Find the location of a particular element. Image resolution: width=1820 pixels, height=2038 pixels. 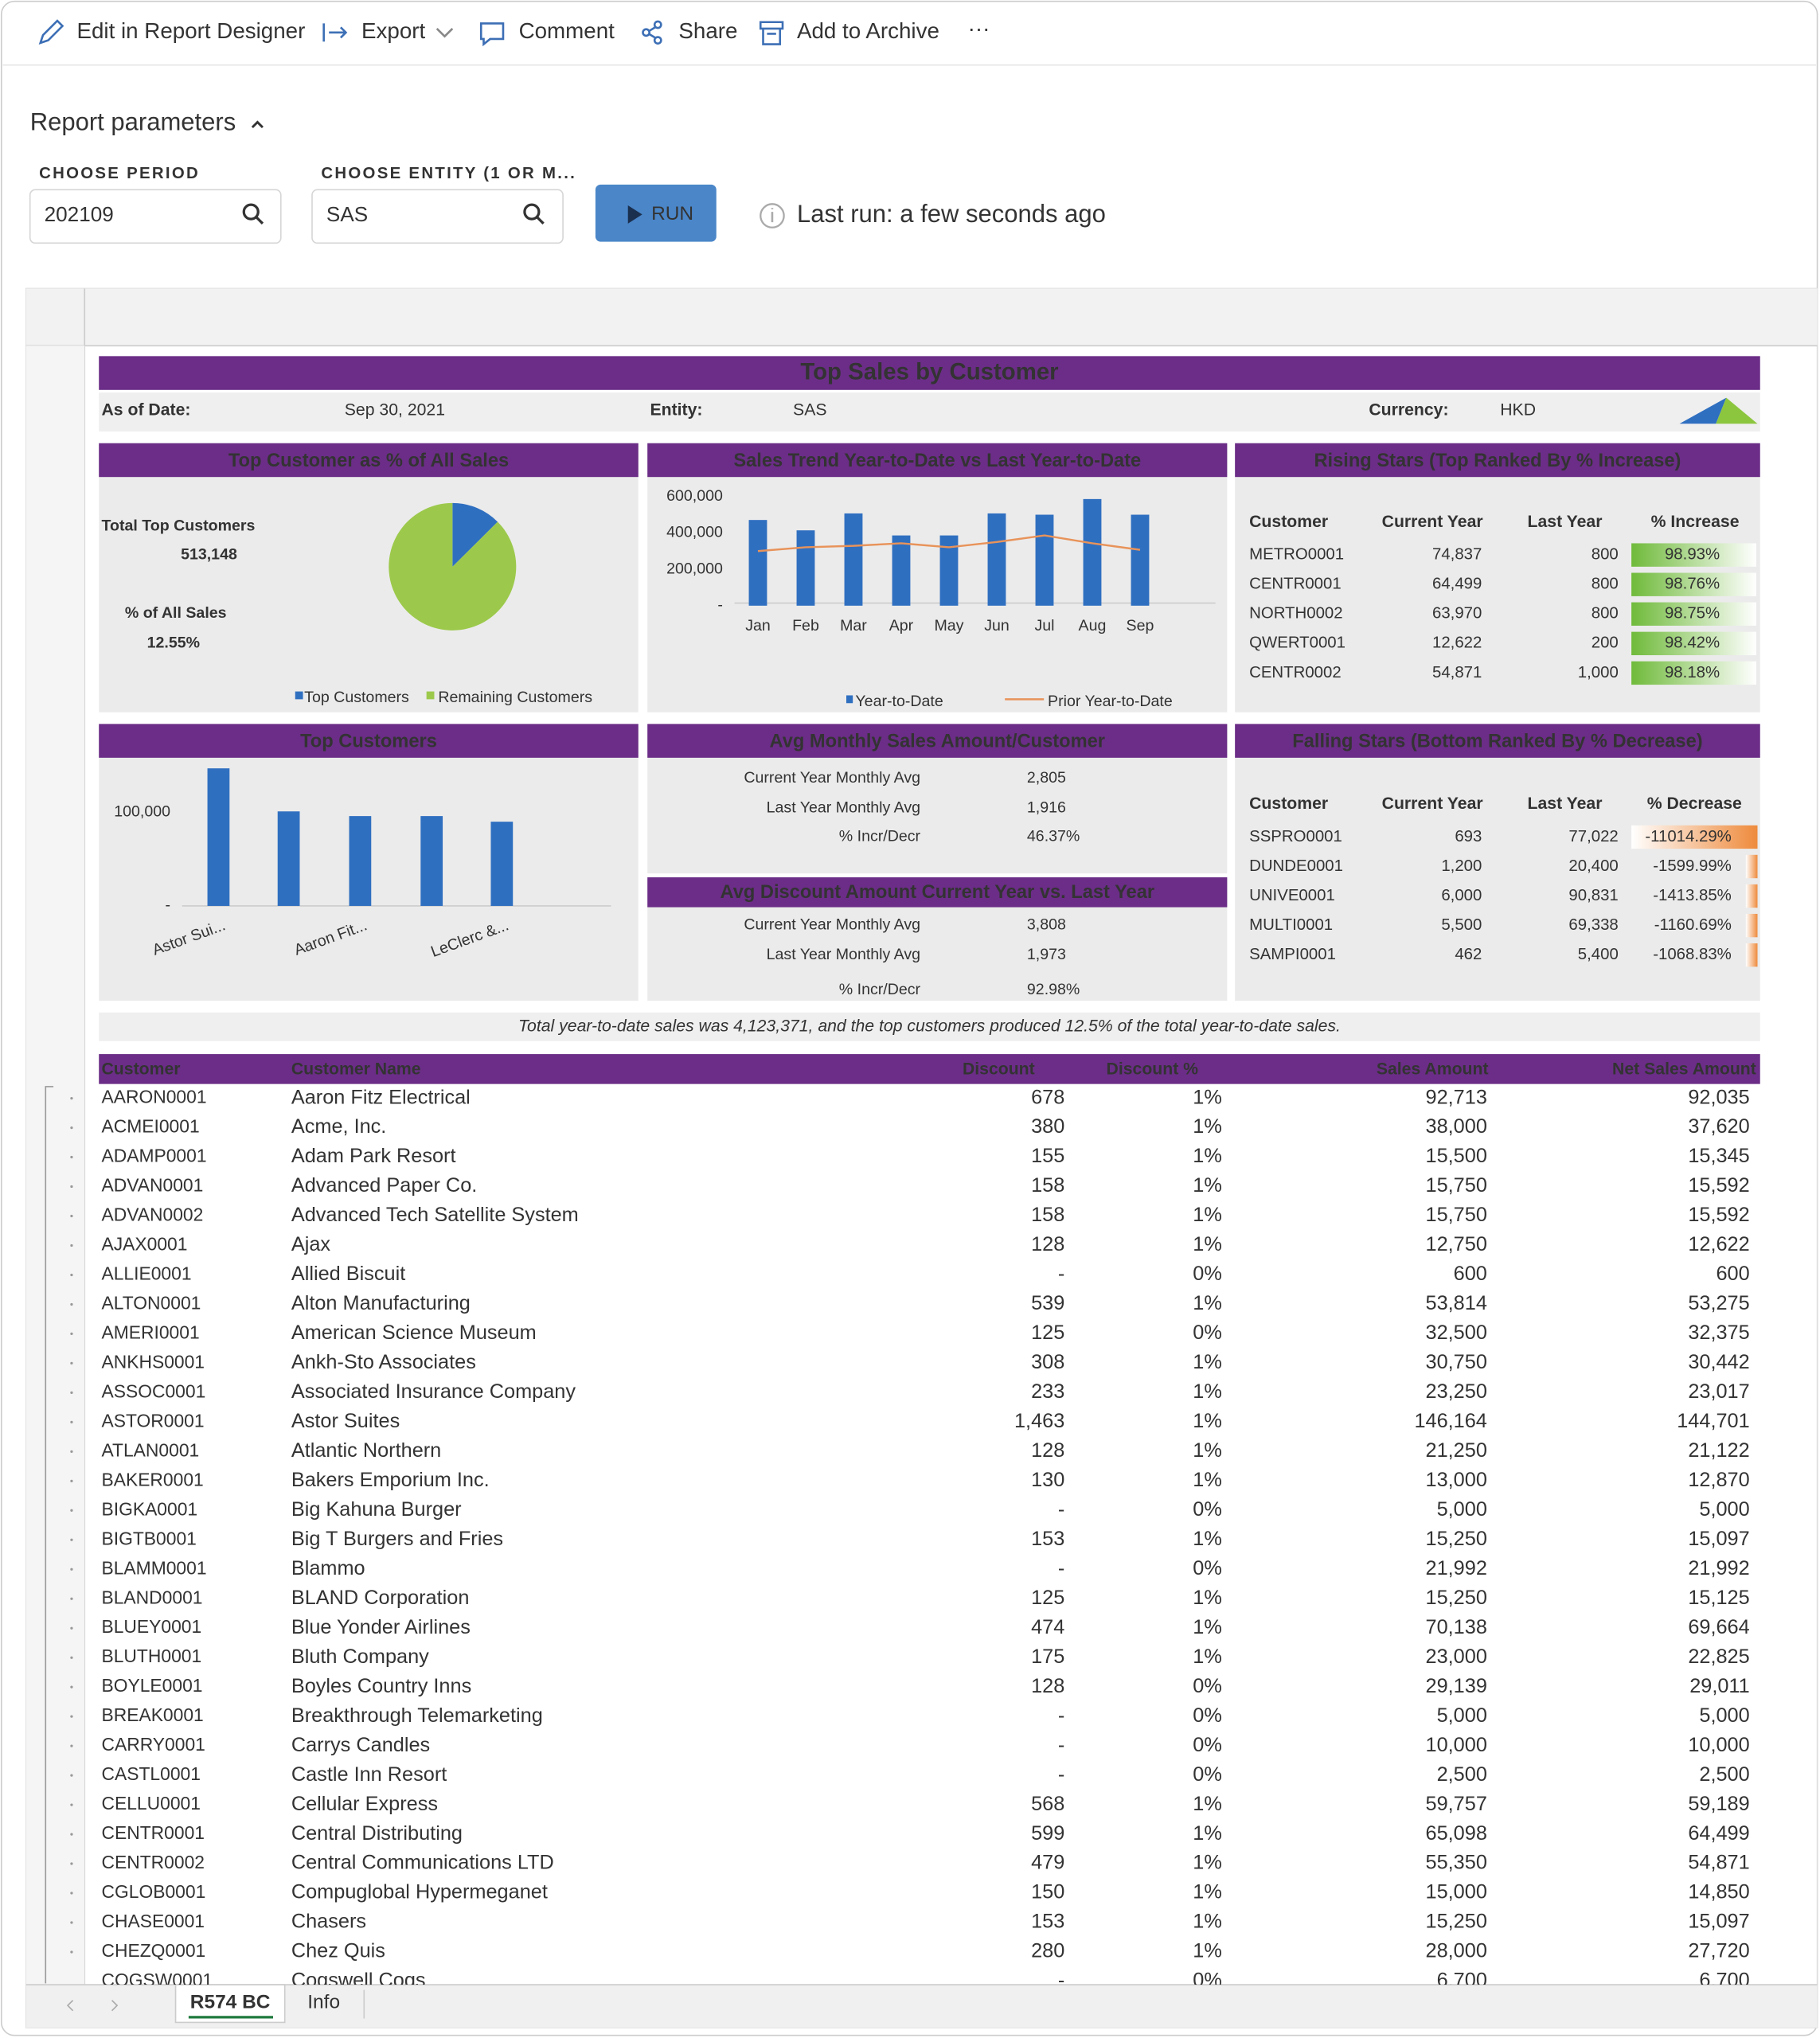

table-cell: BIGKA0001 is located at coordinates (149, 1509).